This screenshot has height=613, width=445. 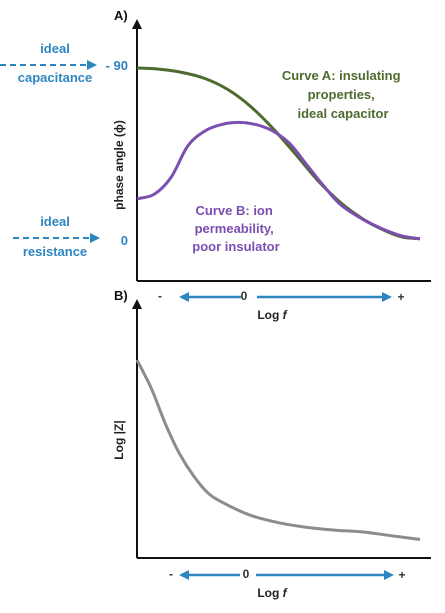 I want to click on panel-a-x-tick-minus: -, so click(x=160, y=296).